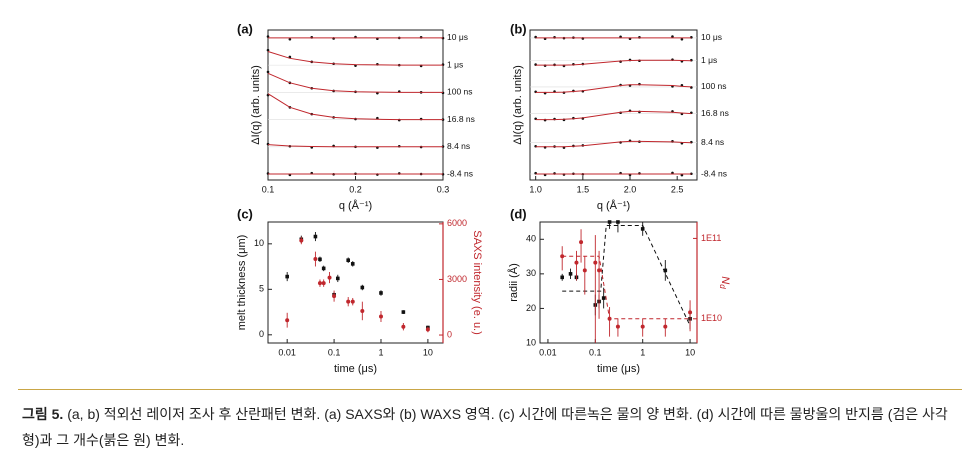 The image size is (980, 463). What do you see at coordinates (630, 189) in the screenshot?
I see `x-tick-label: 2.0` at bounding box center [630, 189].